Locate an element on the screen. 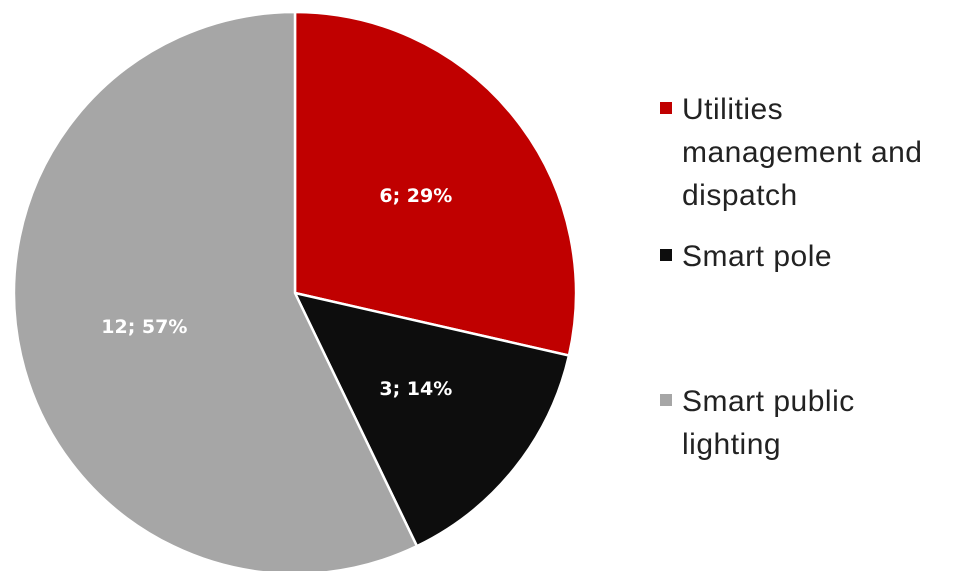  data-label: 6; 29% is located at coordinates (415, 196).